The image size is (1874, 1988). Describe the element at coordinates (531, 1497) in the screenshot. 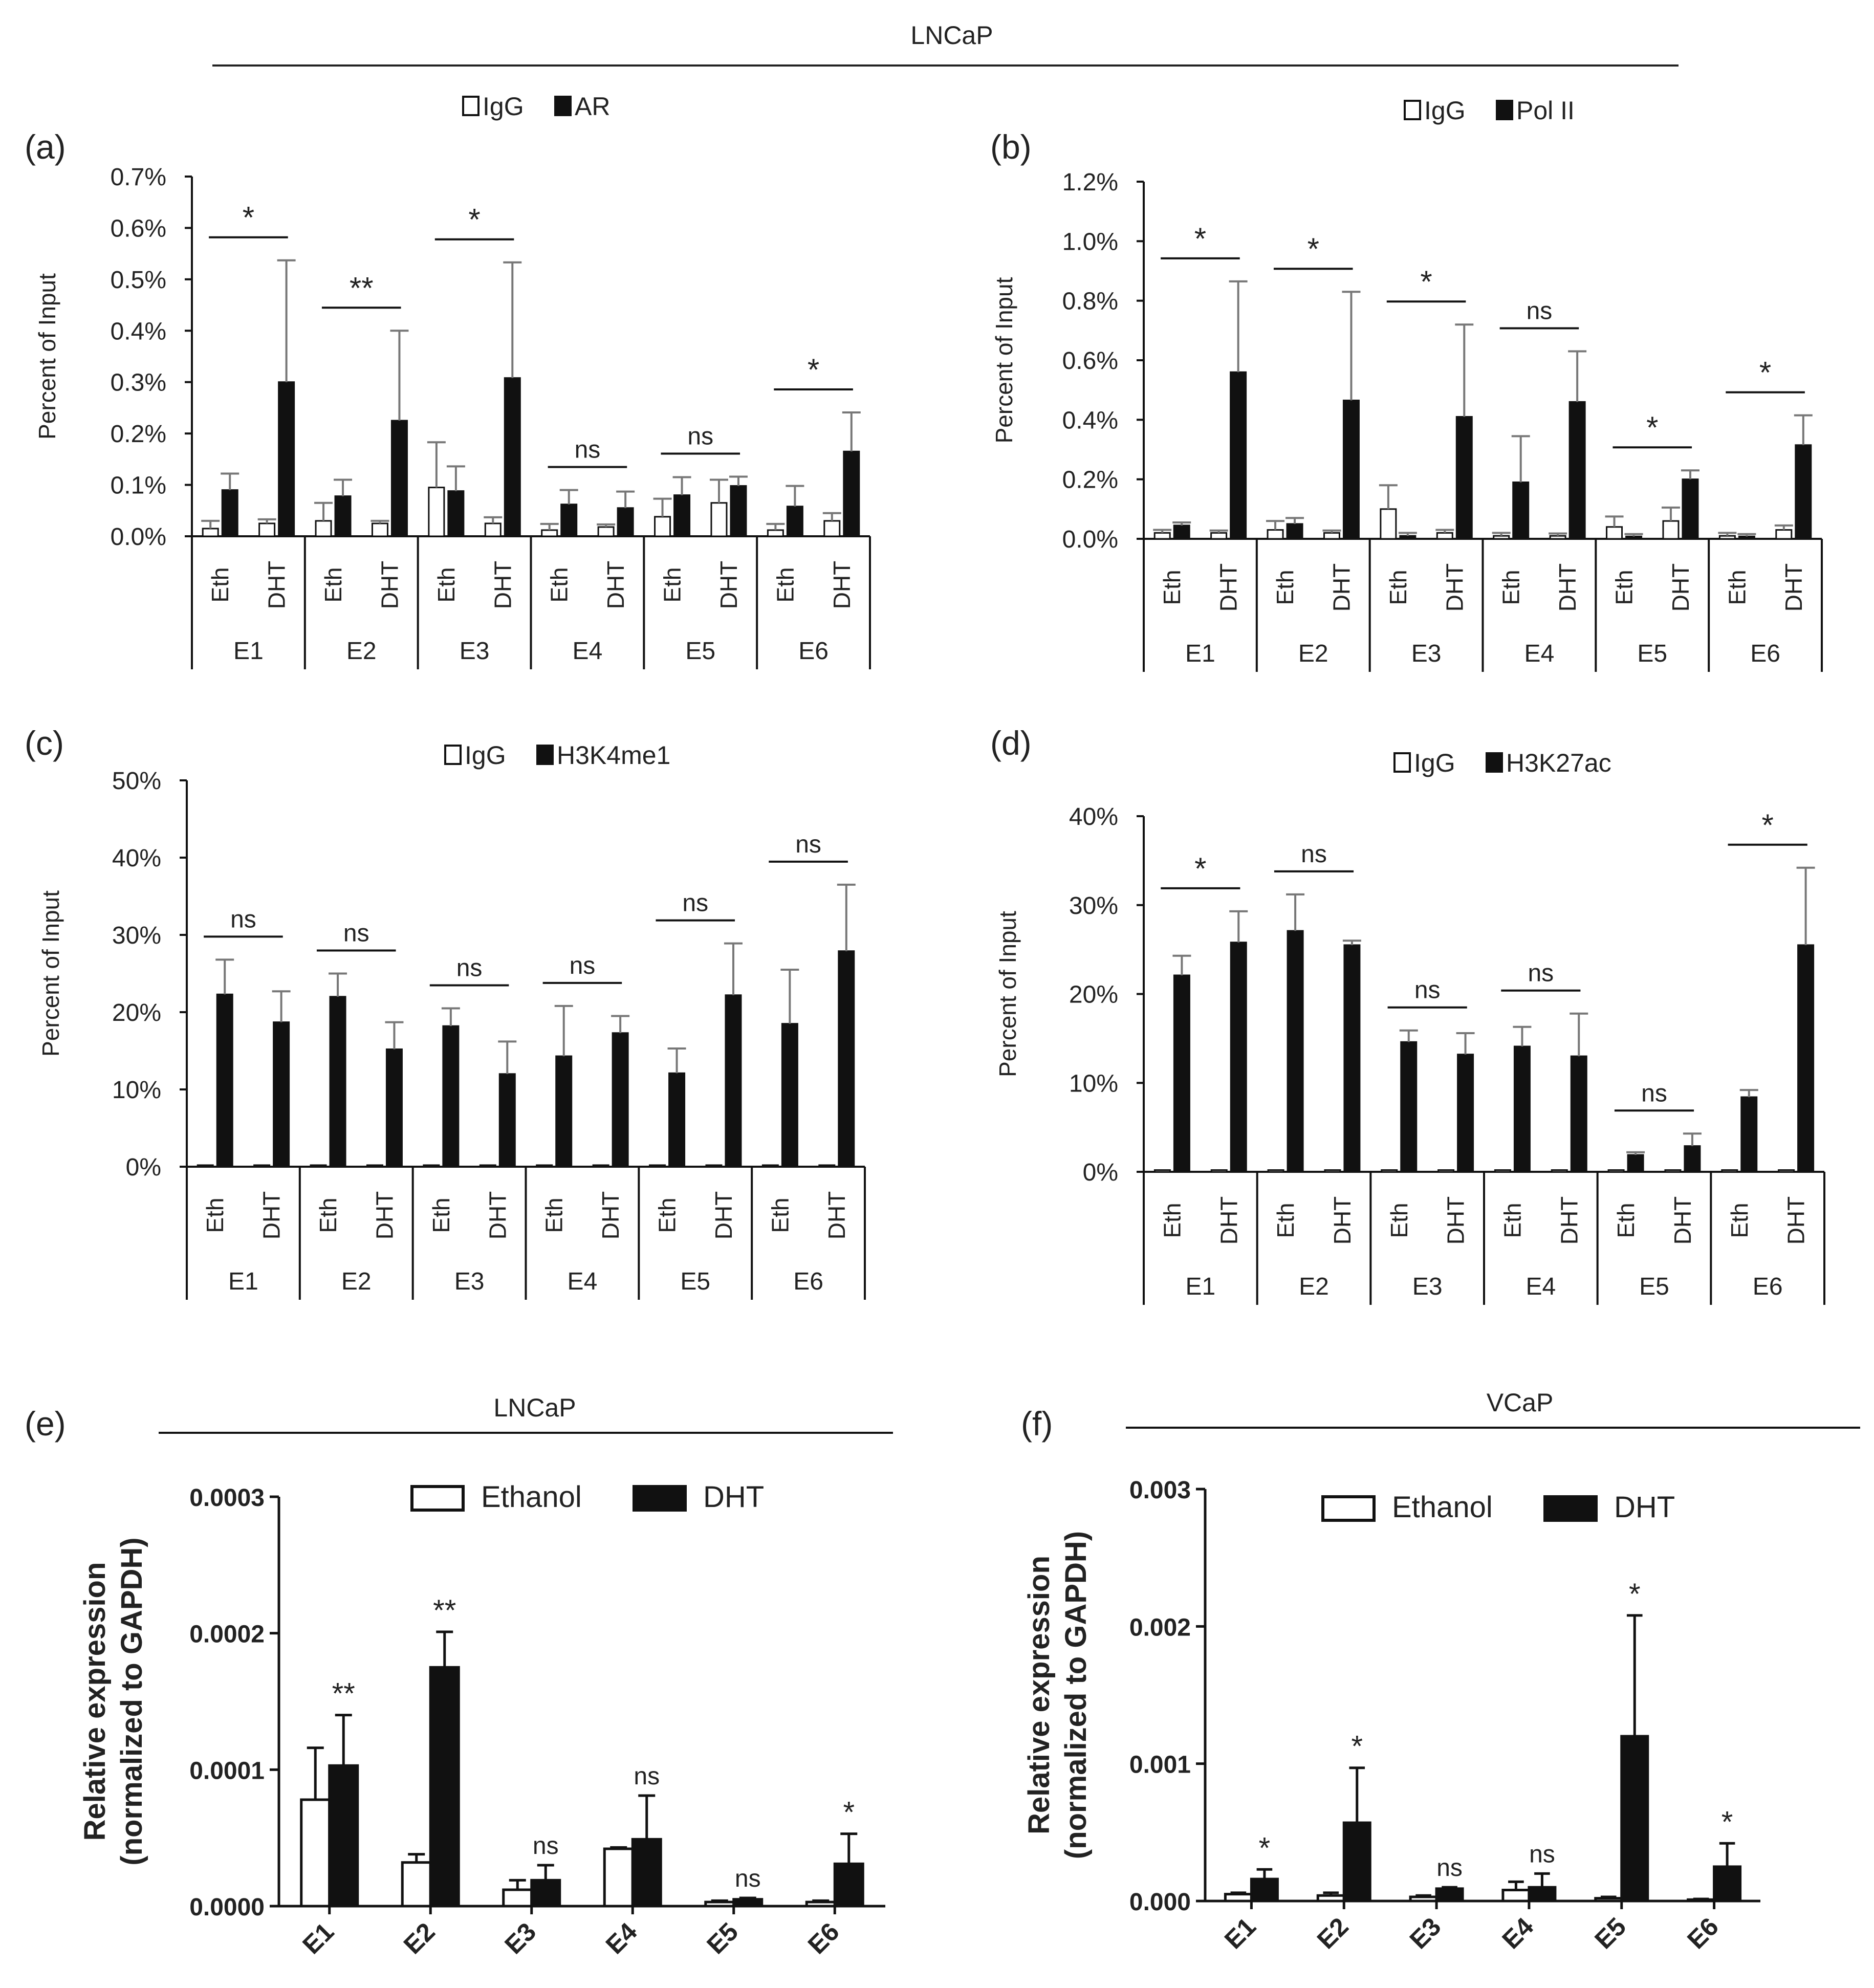

I see `legend-label: Ethanol` at that location.